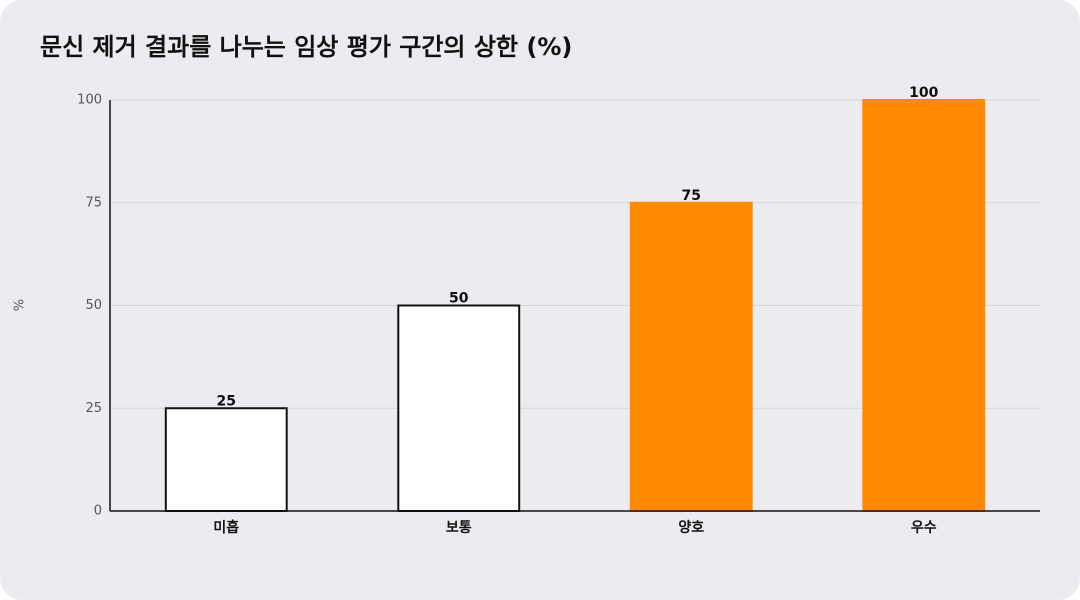  I want to click on x-tick-label: 양호, so click(691, 528).